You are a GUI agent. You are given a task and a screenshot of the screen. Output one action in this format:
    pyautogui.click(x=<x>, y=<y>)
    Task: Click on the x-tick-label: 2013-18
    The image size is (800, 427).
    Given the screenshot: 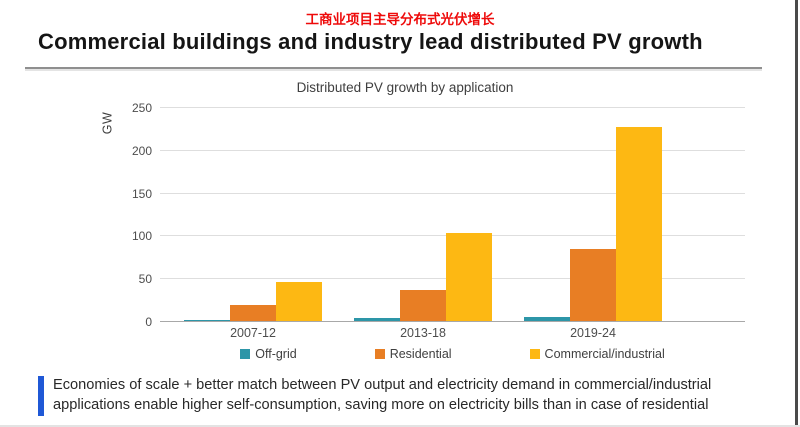 What is the action you would take?
    pyautogui.click(x=423, y=333)
    